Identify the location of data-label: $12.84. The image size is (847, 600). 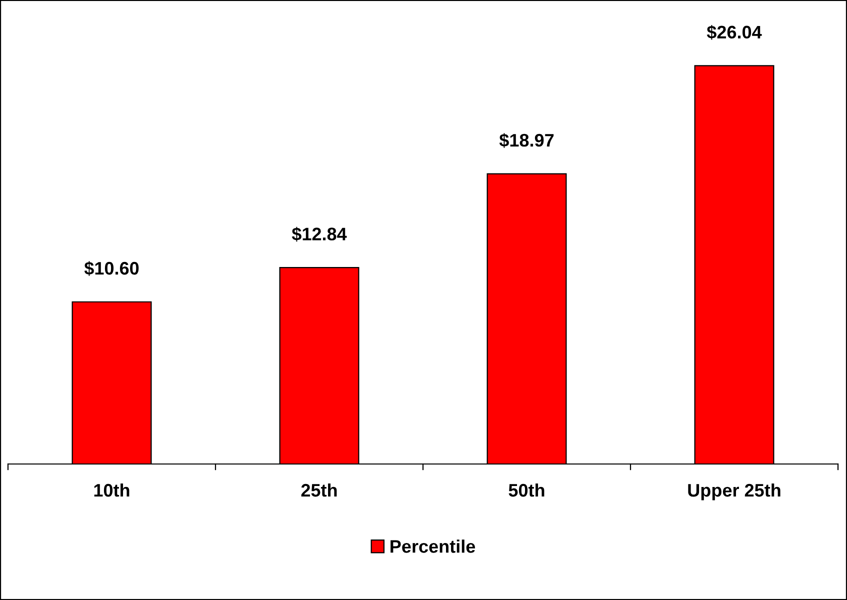
(319, 234).